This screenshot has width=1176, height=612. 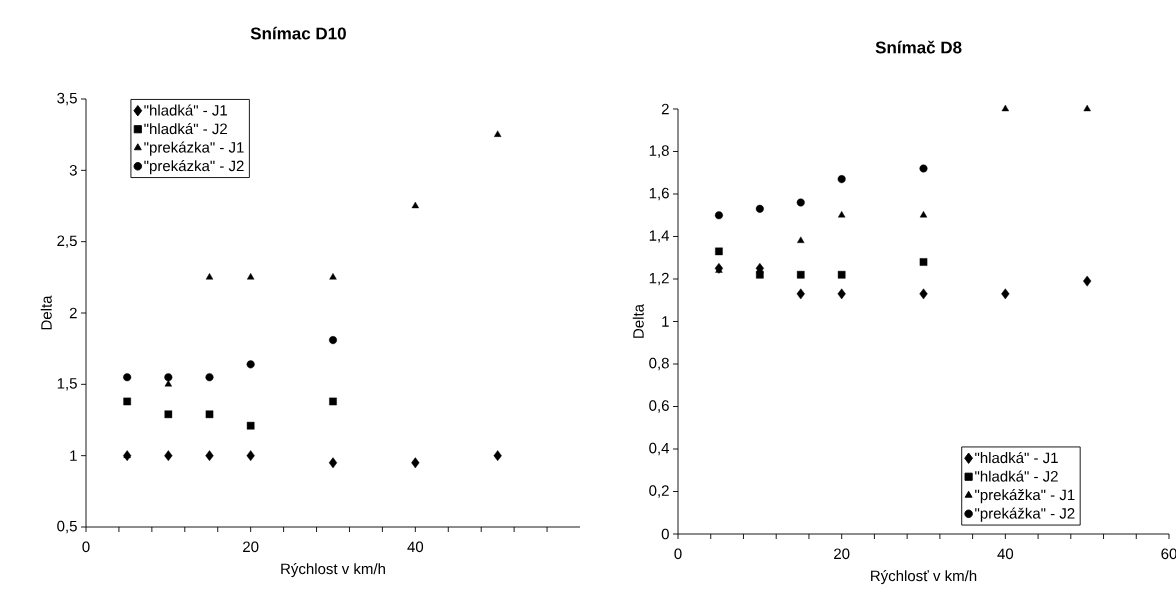 I want to click on y-tick-label: 0,4, so click(x=659, y=449).